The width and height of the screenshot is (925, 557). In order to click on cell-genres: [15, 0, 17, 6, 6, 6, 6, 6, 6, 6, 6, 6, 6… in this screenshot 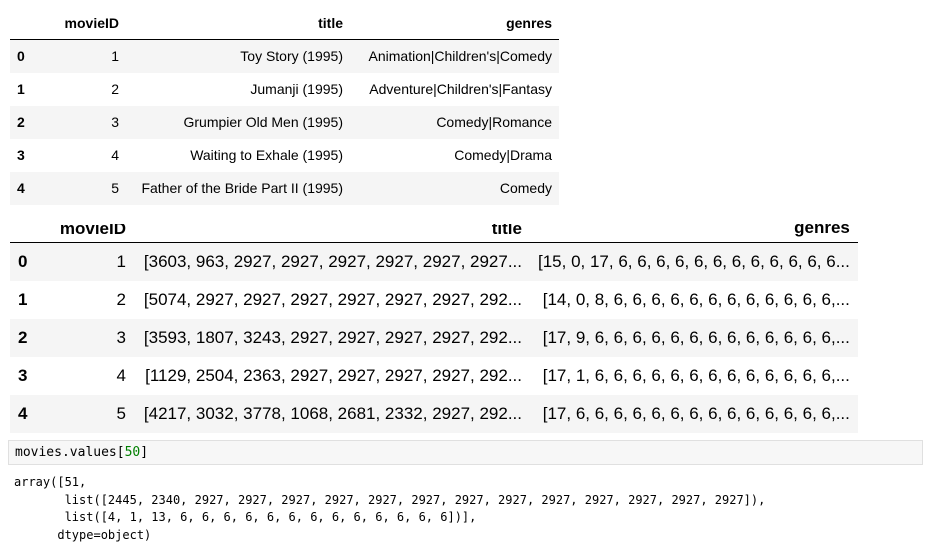, I will do `click(694, 261)`.